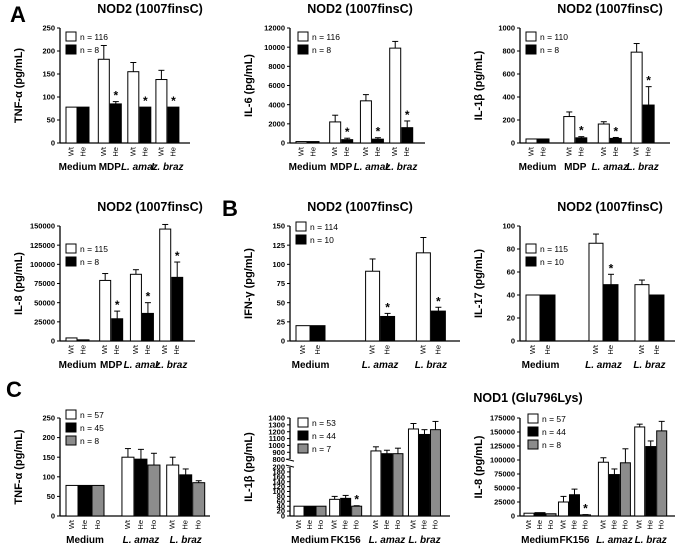 The height and width of the screenshot is (554, 685). What do you see at coordinates (278, 452) in the screenshot?
I see `y-tick-label: 900` at bounding box center [278, 452].